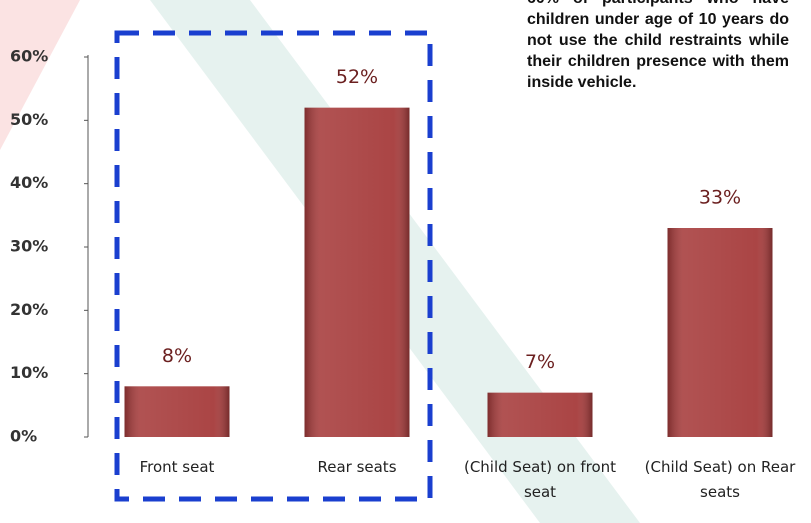  What do you see at coordinates (720, 198) in the screenshot?
I see `value-label: 33%` at bounding box center [720, 198].